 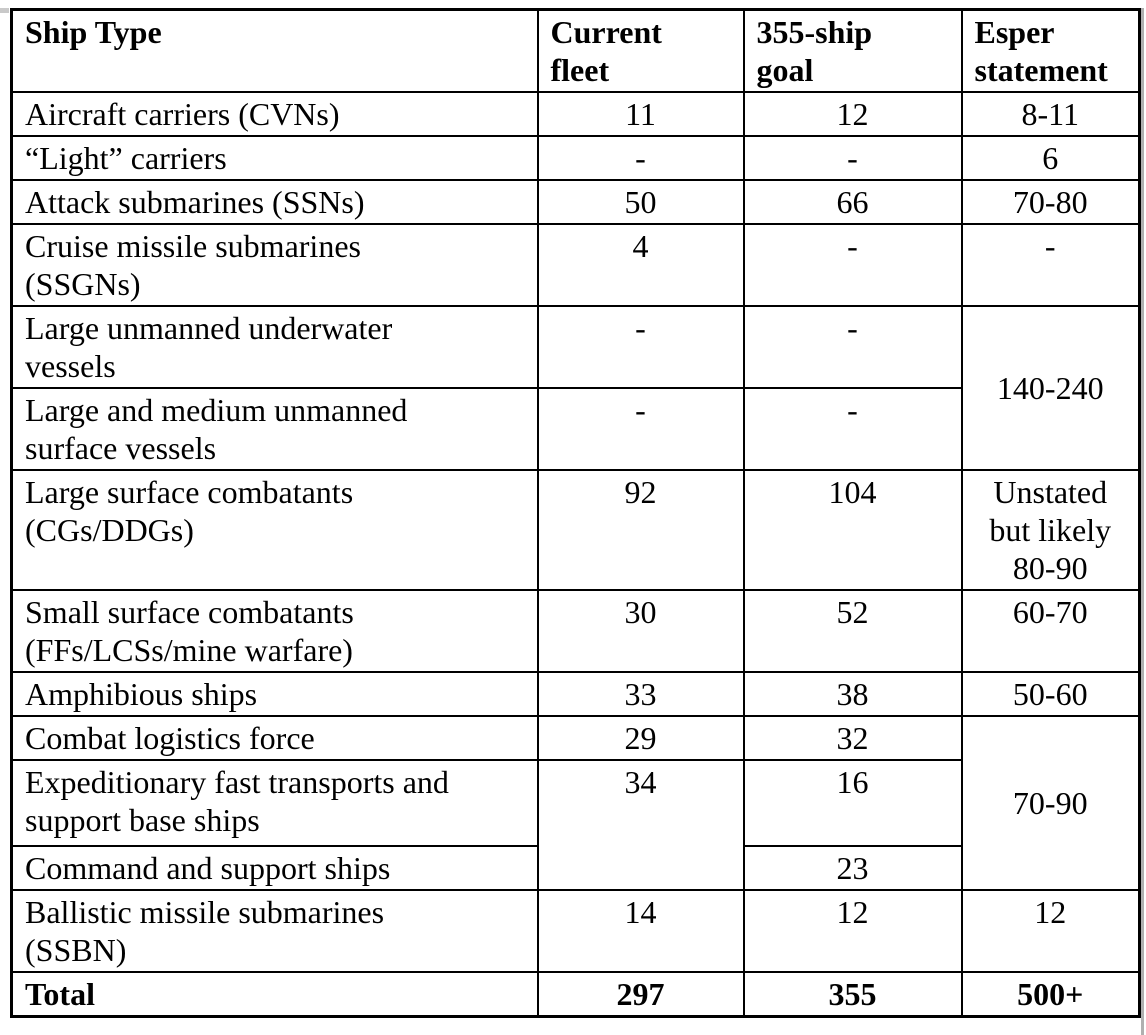 What do you see at coordinates (274, 931) in the screenshot?
I see `cell-label: Ballistic missile submarines (SSBN)` at bounding box center [274, 931].